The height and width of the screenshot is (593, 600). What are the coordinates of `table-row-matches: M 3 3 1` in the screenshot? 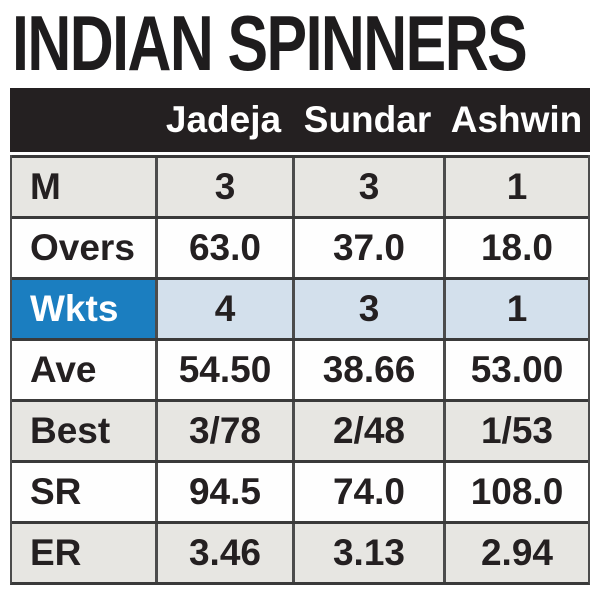 It's located at (300, 185).